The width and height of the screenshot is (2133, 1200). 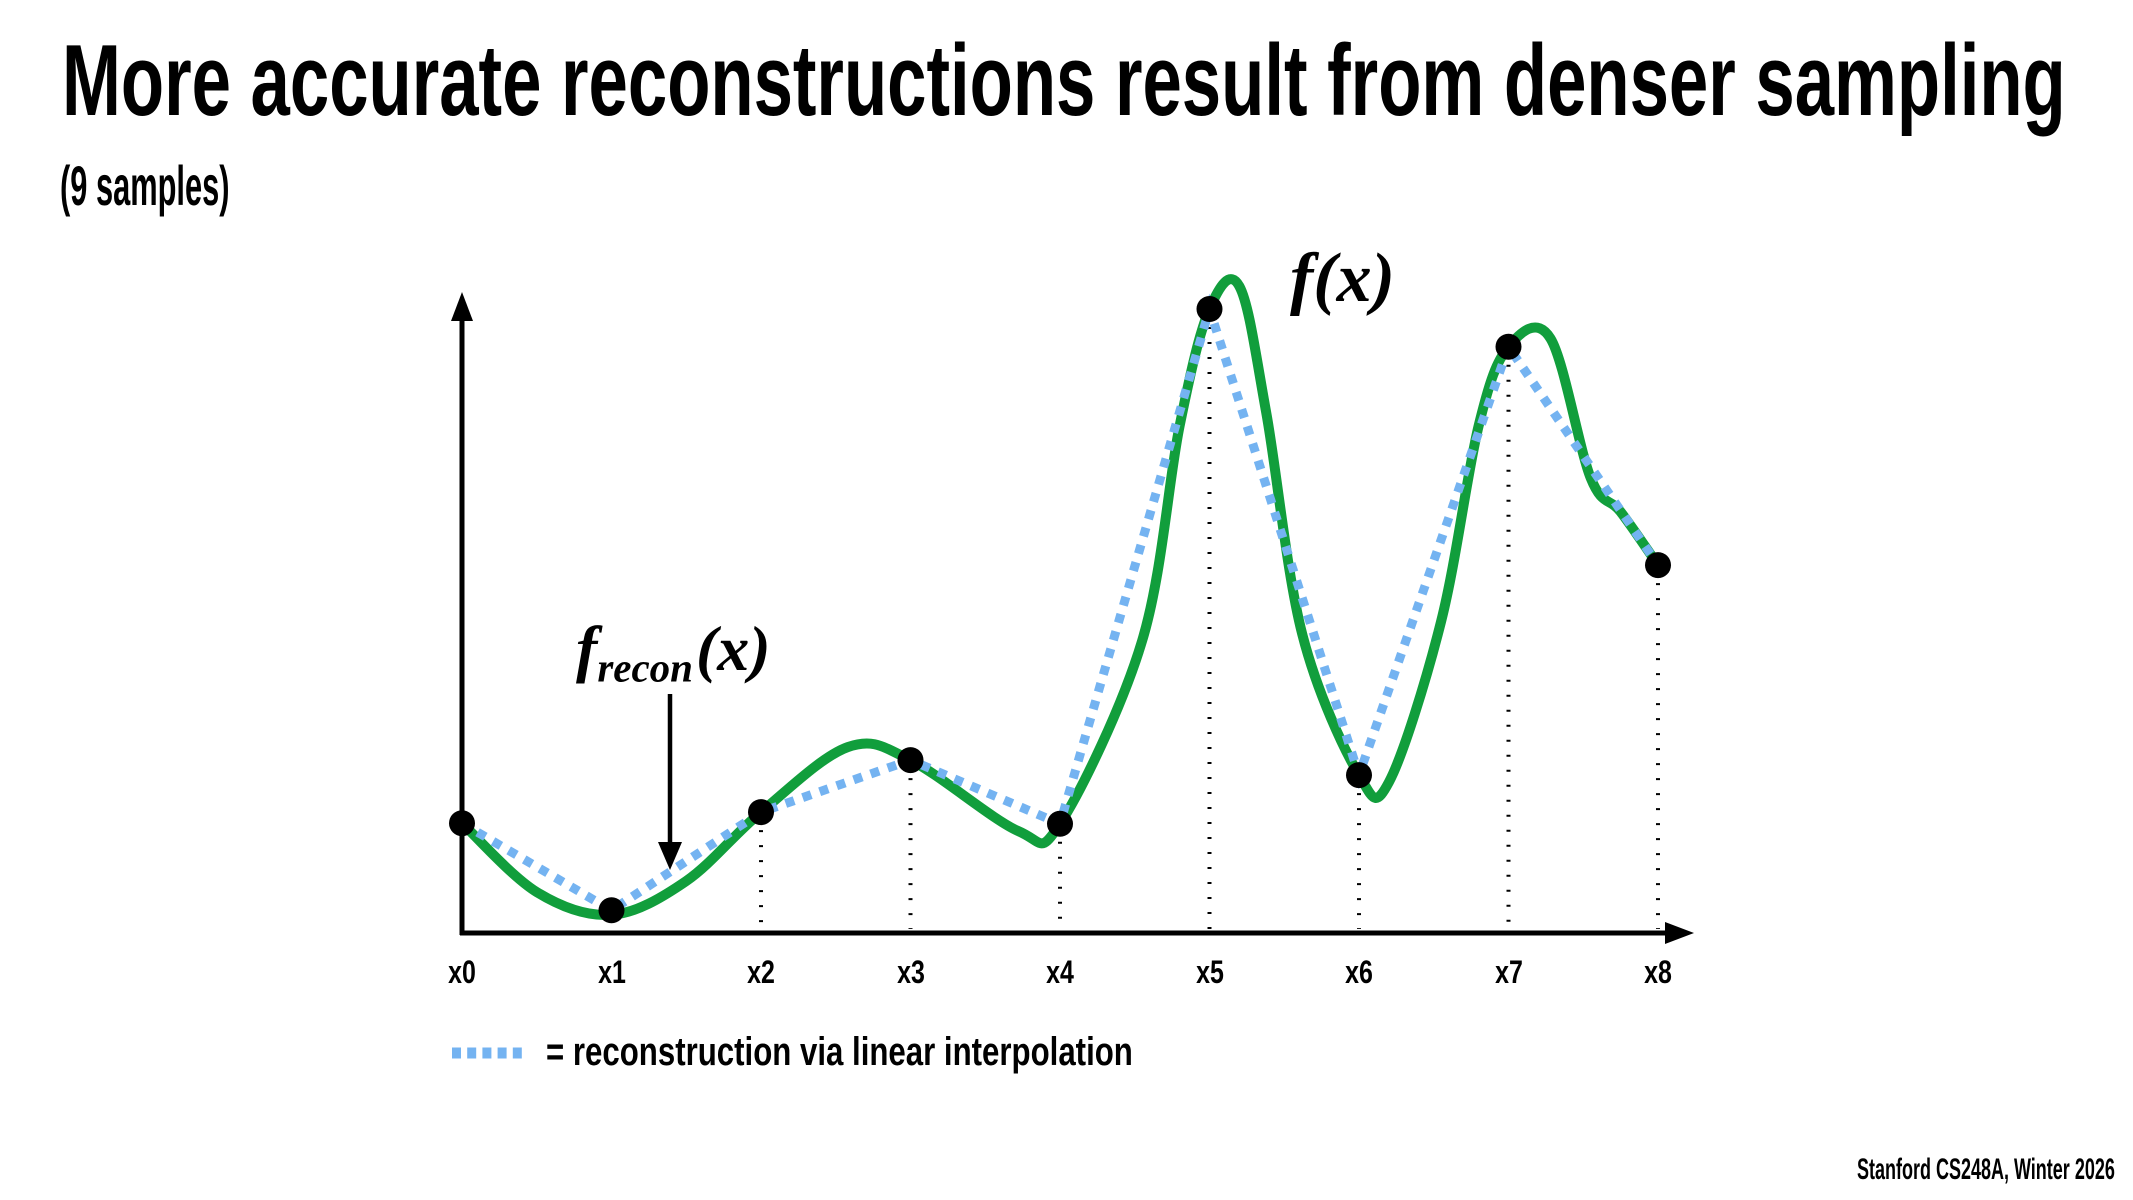 I want to click on tick-label-x2: x2, so click(x=761, y=972).